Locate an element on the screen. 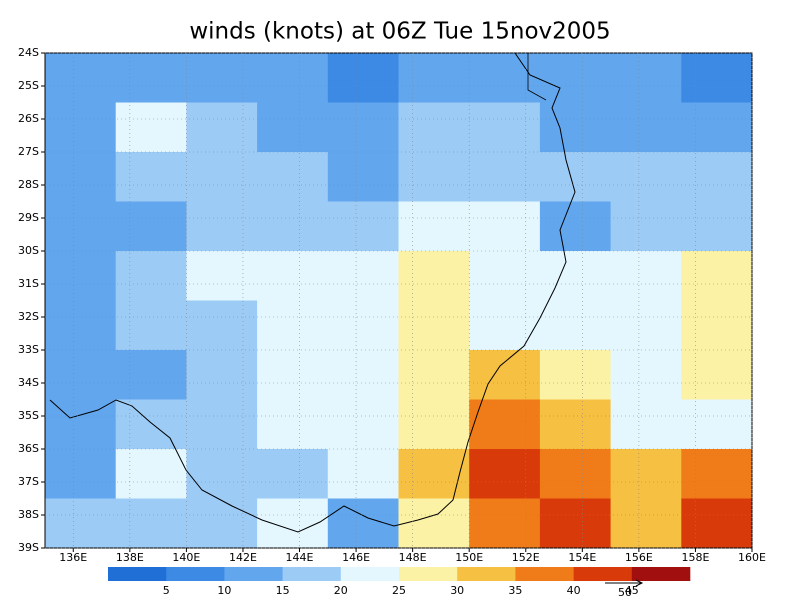 The width and height of the screenshot is (800, 604). colorbar-label: 30 is located at coordinates (457, 590).